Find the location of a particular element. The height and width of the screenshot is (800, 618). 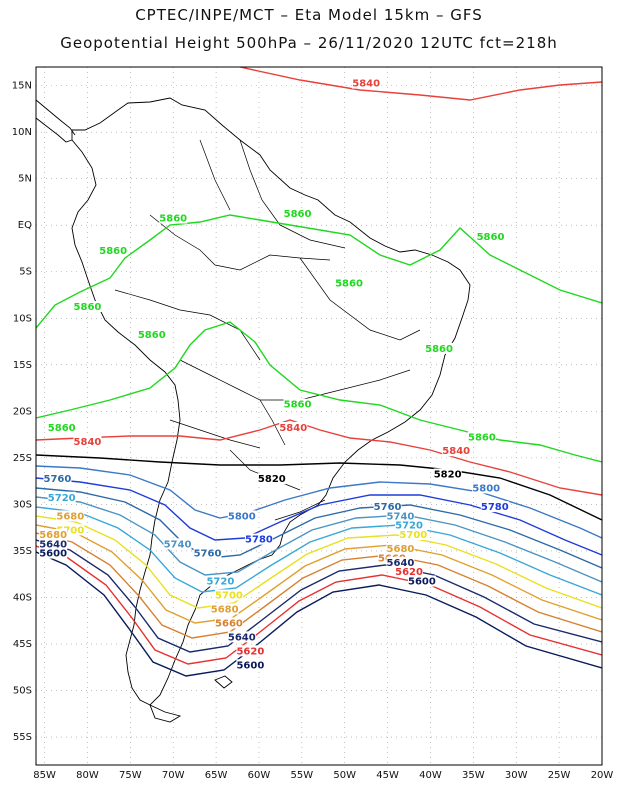

latitude-tick-label: EQ is located at coordinates (25, 225).